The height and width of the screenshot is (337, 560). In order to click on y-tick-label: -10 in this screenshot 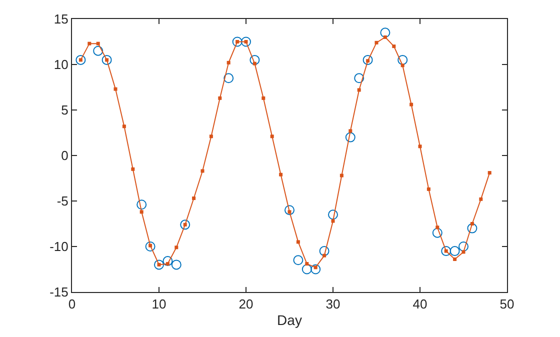, I will do `click(59, 246)`.